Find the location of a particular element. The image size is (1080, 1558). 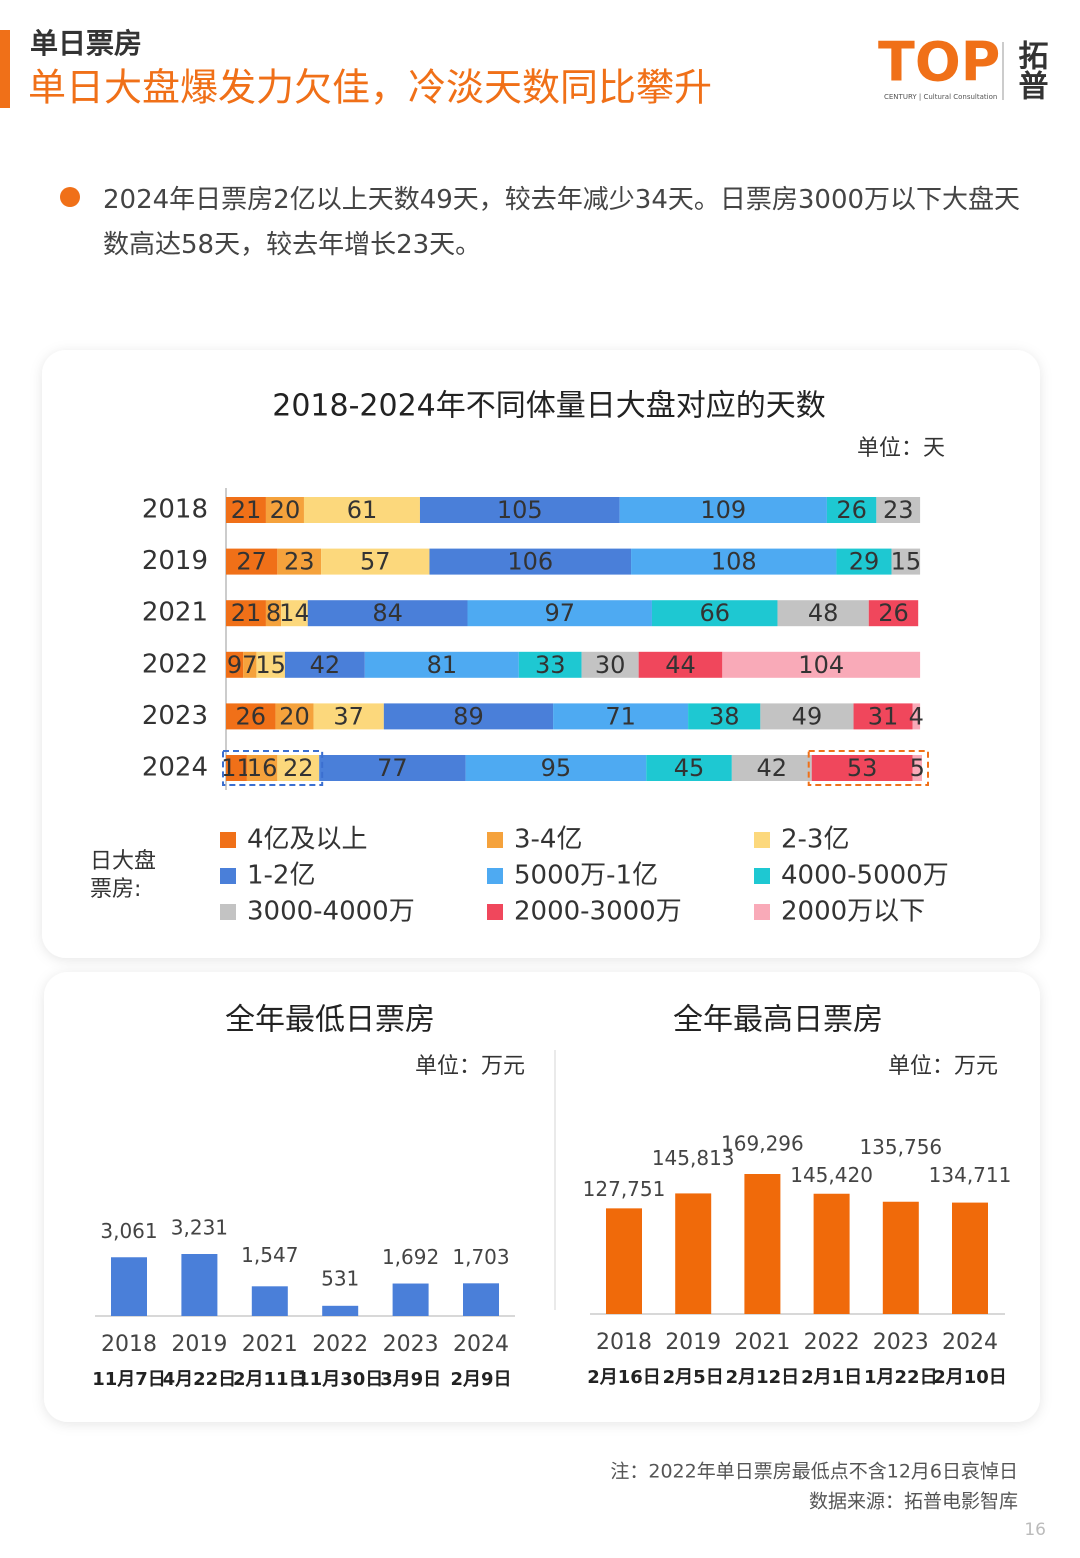

data-label: 105 is located at coordinates (520, 510).